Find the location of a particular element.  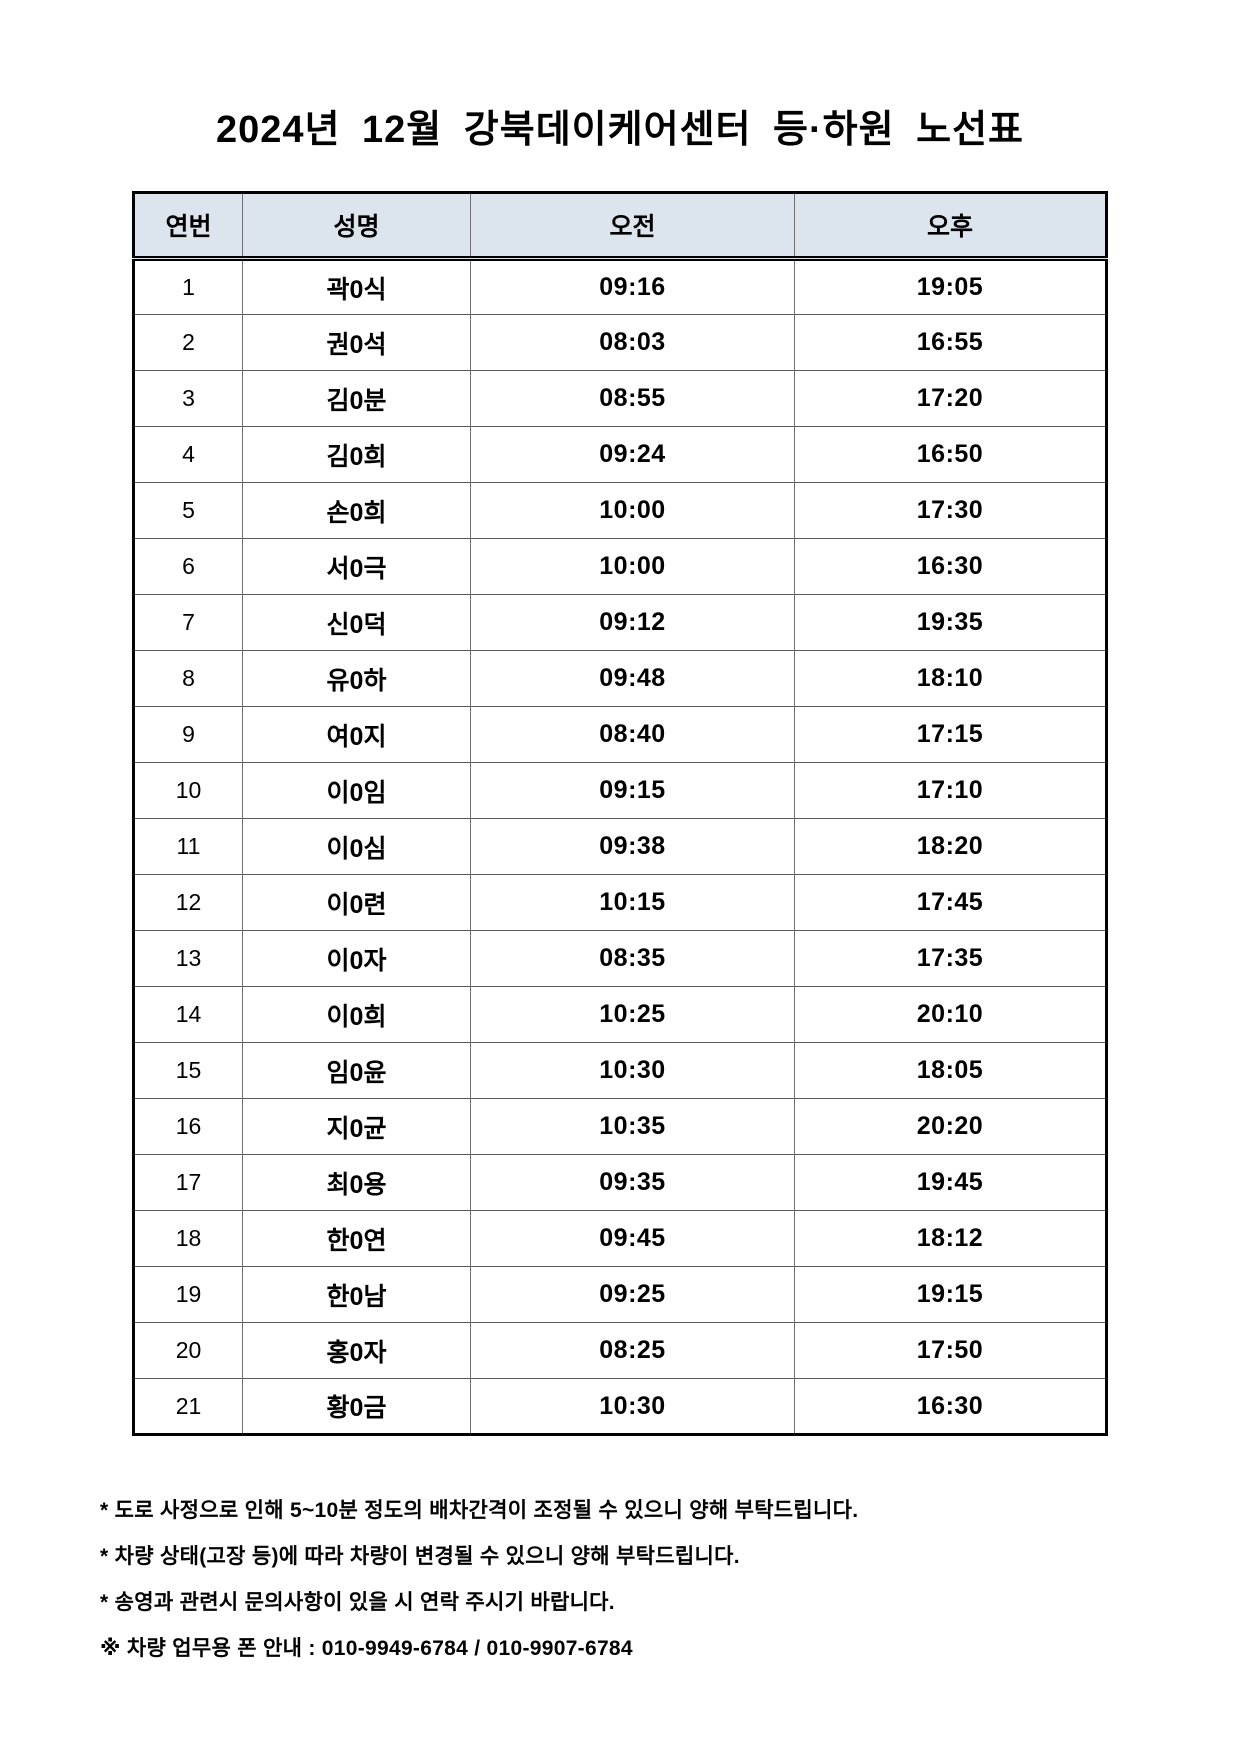

name-cell: 황0금 is located at coordinates (356, 1406).